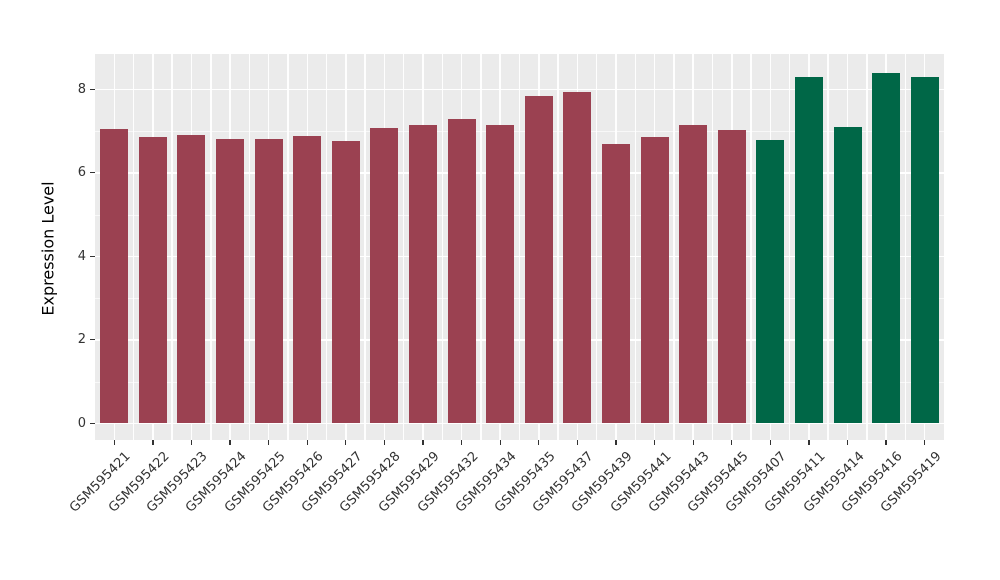  I want to click on bar-GSM595414, so click(847, 275).